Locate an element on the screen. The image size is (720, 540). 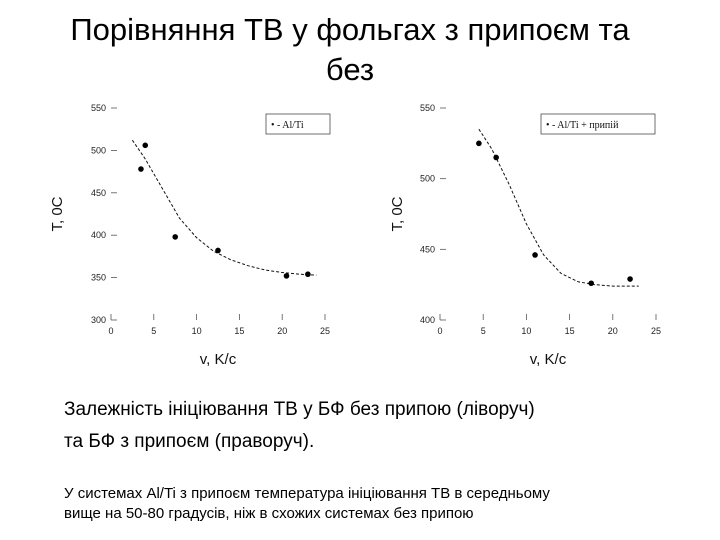
legend: • - Al/Ti + припій is located at coordinates (598, 124).